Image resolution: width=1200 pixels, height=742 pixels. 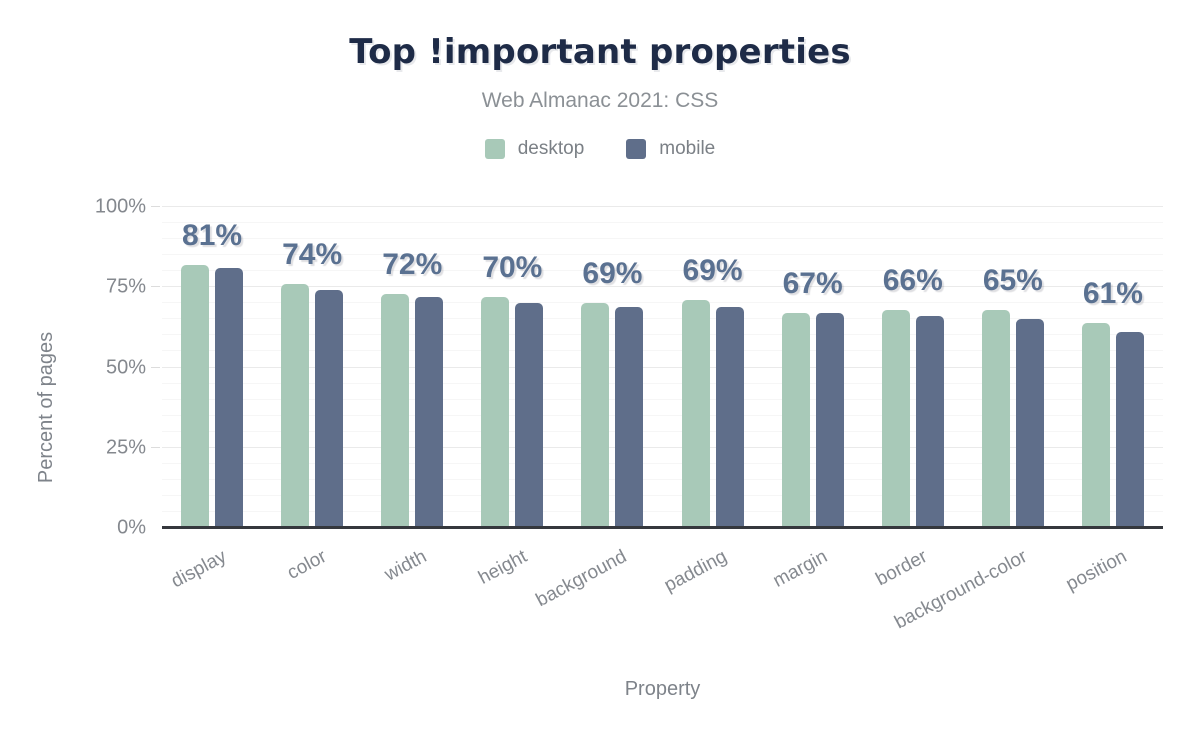 I want to click on y-tick-label: 0%, so click(x=131, y=527).